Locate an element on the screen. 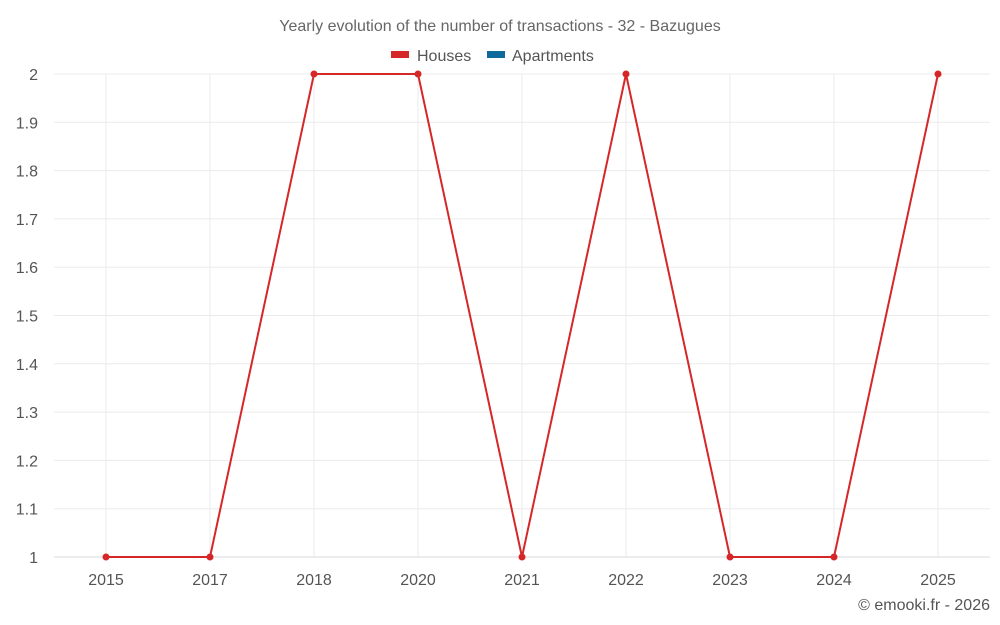  x-tick-label: 2021 is located at coordinates (522, 580).